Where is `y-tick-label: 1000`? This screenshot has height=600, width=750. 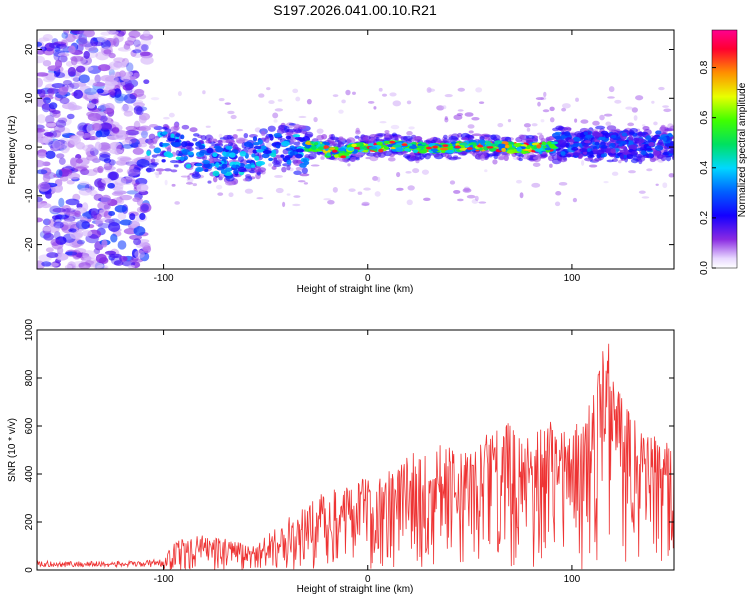
y-tick-label: 1000 is located at coordinates (29, 329).